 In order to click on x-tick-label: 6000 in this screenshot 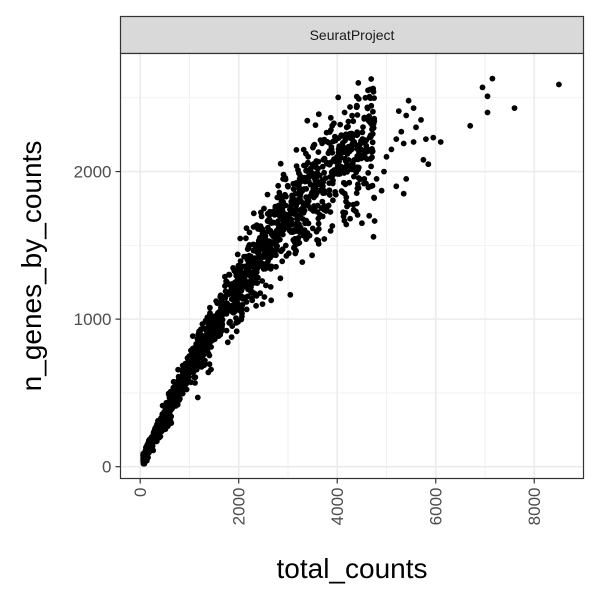, I will do `click(436, 507)`.